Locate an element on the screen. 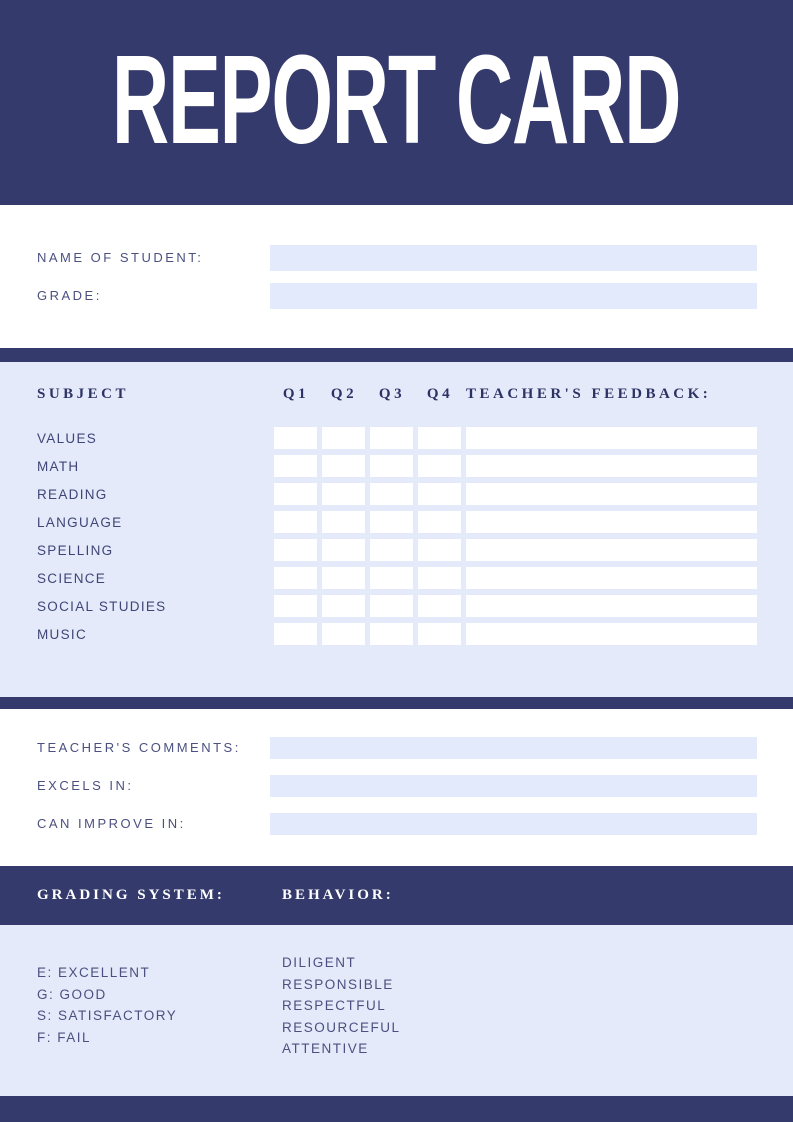 Image resolution: width=793 pixels, height=1122 pixels. subject-label: SPELLING is located at coordinates (75, 550).